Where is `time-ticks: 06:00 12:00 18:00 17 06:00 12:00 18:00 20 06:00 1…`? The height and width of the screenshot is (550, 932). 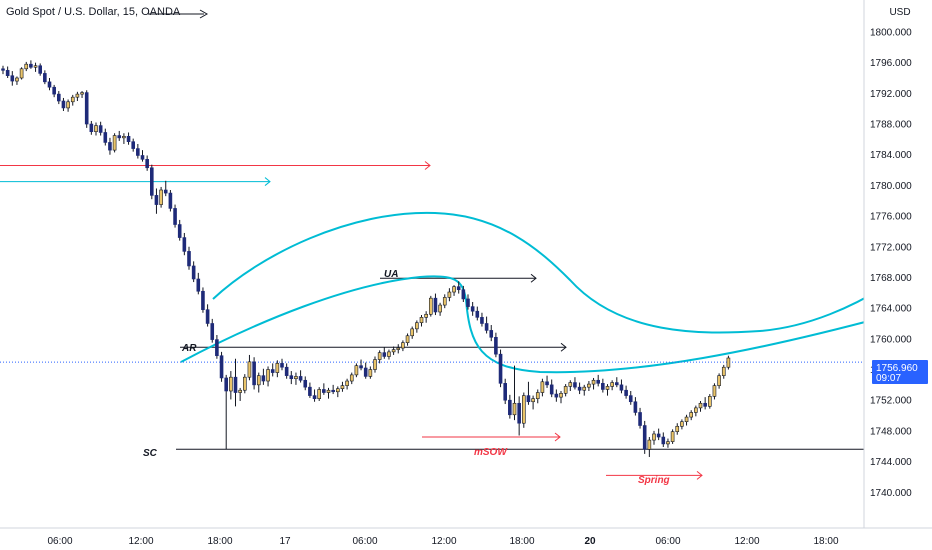
time-ticks: 06:00 12:00 18:00 17 06:00 12:00 18:00 20 06:00 1… is located at coordinates (442, 541).